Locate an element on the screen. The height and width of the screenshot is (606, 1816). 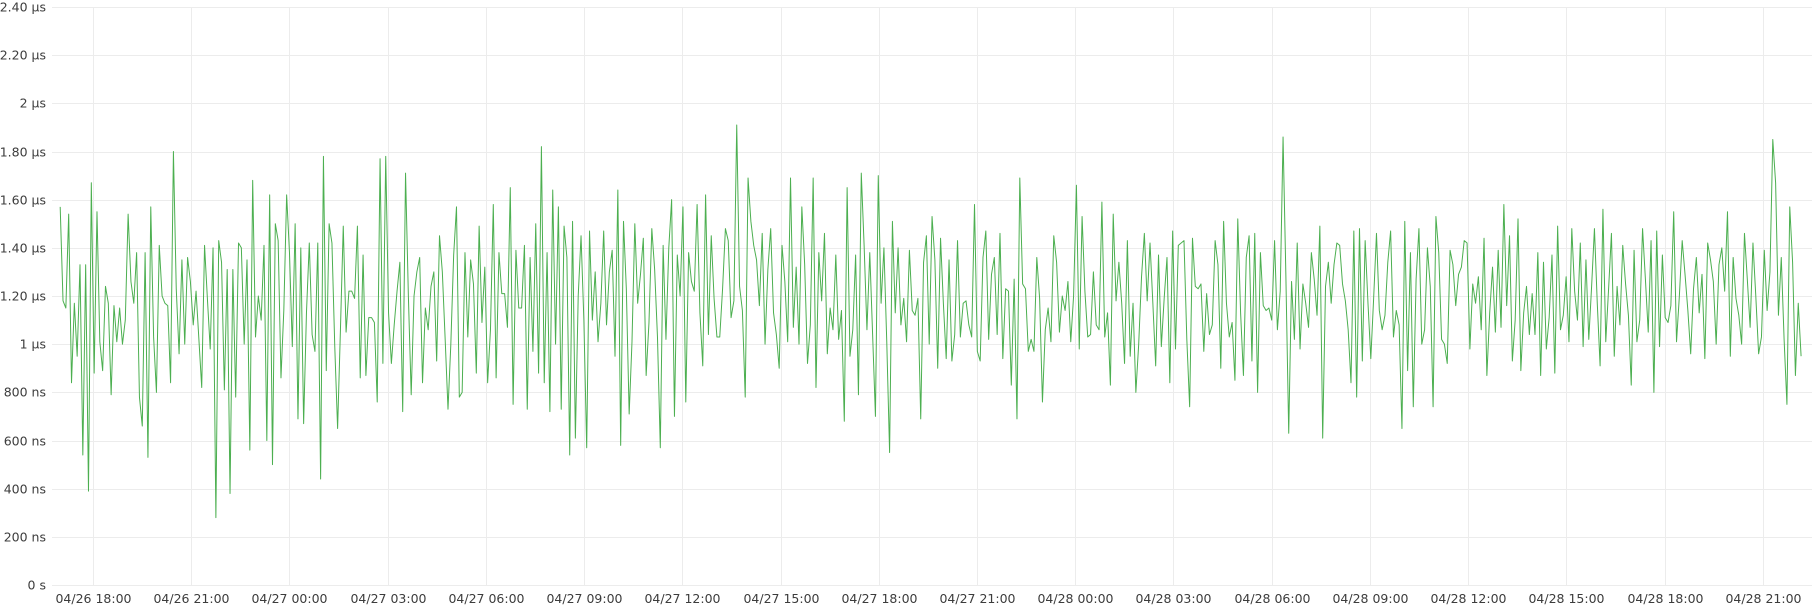
y-tick-label: 400 ns is located at coordinates (25, 489).